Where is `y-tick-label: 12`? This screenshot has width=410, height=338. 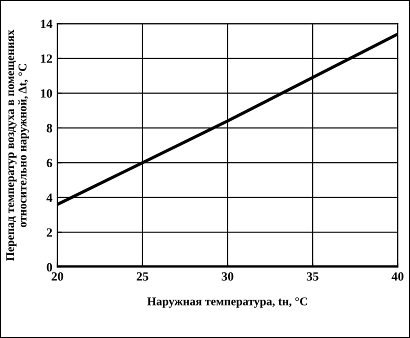 y-tick-label: 12 is located at coordinates (46, 58).